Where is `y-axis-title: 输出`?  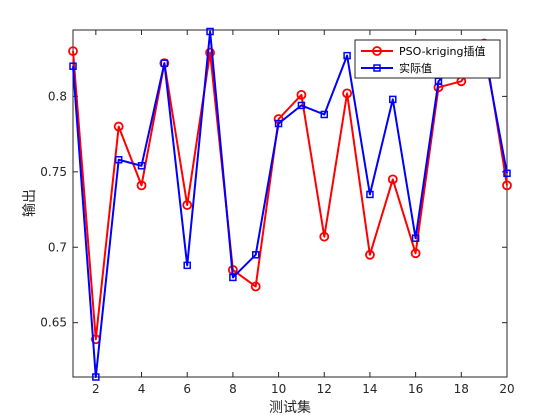 y-axis-title: 输出 is located at coordinates (30, 203).